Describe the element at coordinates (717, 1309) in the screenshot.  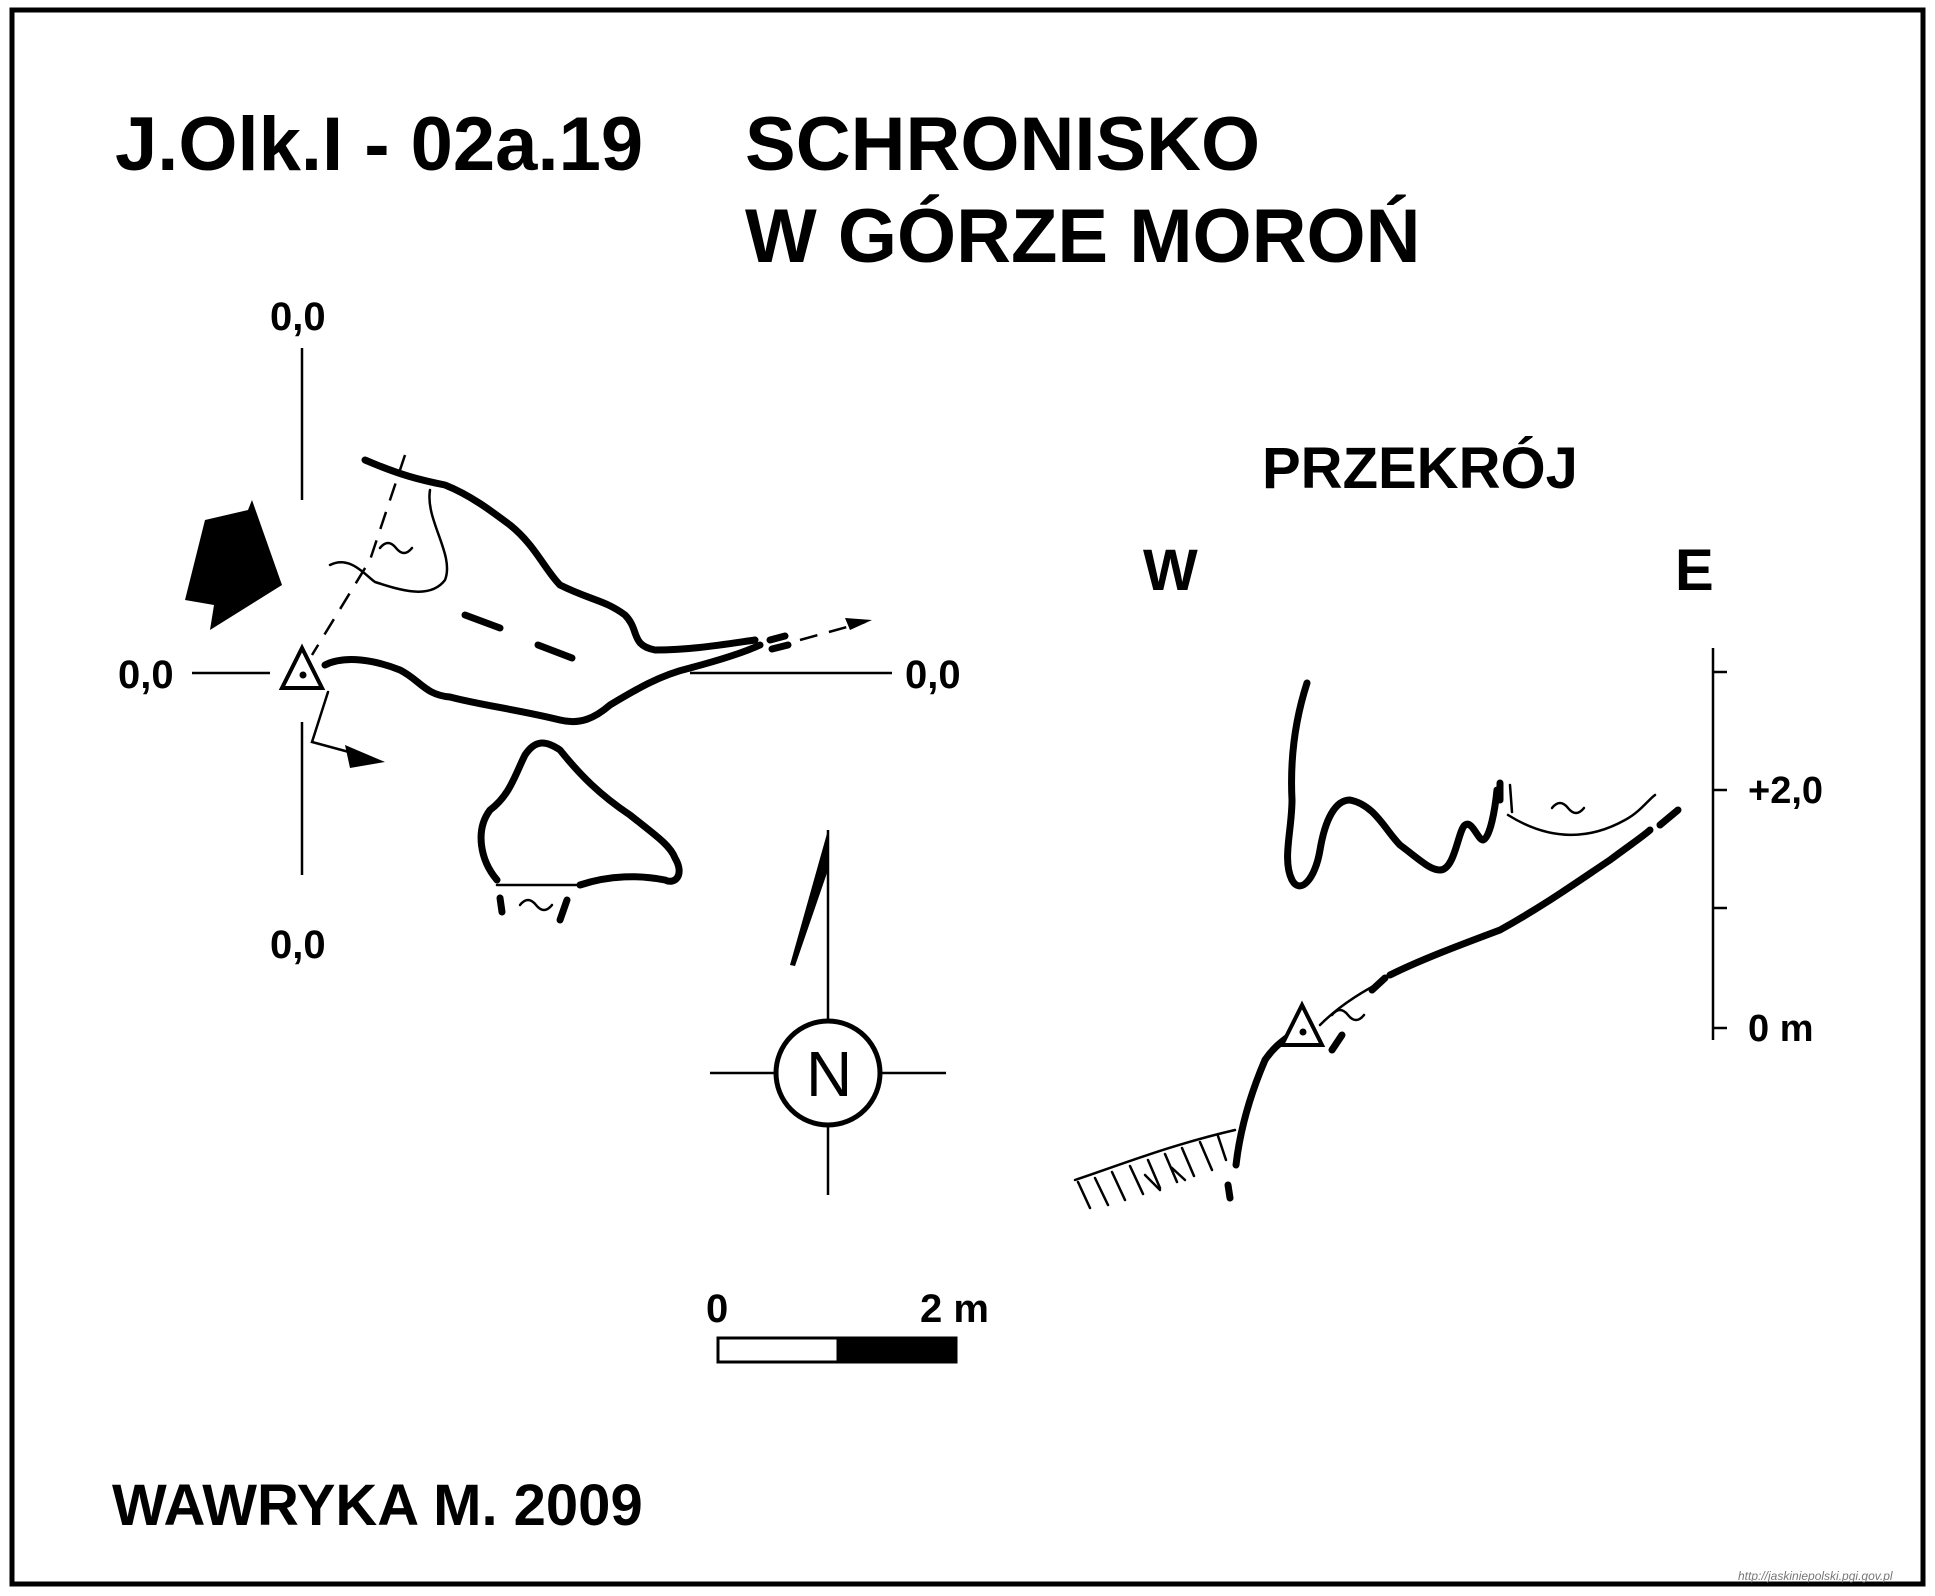
I see `scale-label-start: 0` at that location.